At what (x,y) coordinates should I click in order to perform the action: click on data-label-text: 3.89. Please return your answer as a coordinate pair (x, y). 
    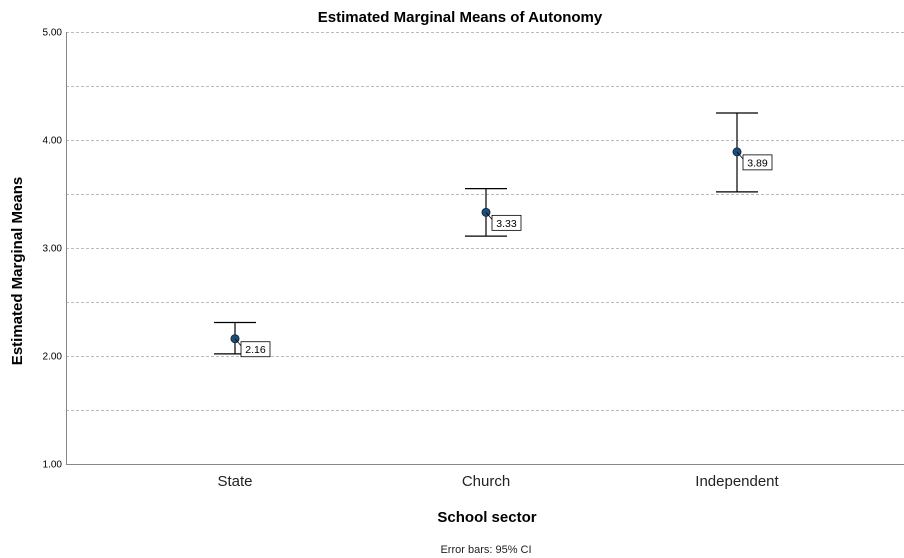
    Looking at the image, I should click on (757, 163).